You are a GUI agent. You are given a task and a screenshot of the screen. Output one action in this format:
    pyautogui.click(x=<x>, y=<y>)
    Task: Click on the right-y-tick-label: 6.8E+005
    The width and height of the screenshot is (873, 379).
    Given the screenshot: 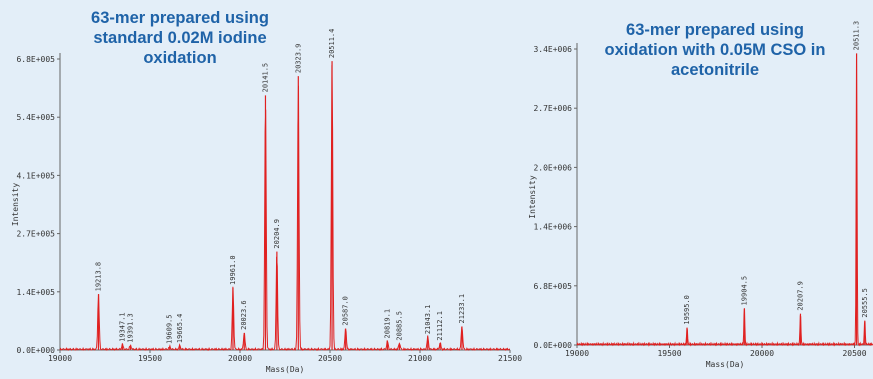 What is the action you would take?
    pyautogui.click(x=552, y=286)
    